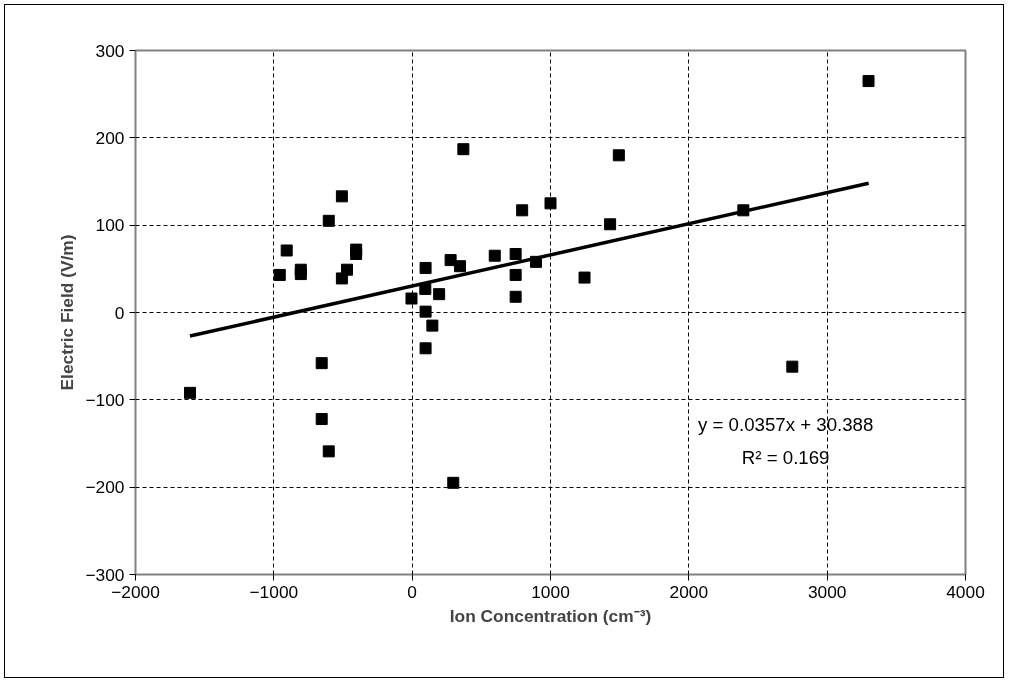 This screenshot has width=1010, height=684. What do you see at coordinates (105, 399) in the screenshot?
I see `y-tick-label: −100` at bounding box center [105, 399].